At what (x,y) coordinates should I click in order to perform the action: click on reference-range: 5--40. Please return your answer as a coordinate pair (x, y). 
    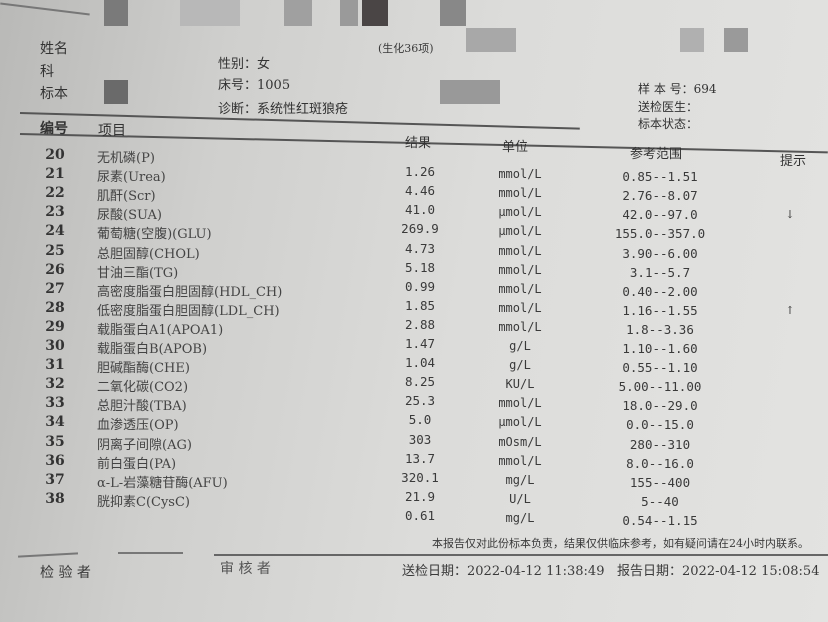
    Looking at the image, I should click on (660, 501).